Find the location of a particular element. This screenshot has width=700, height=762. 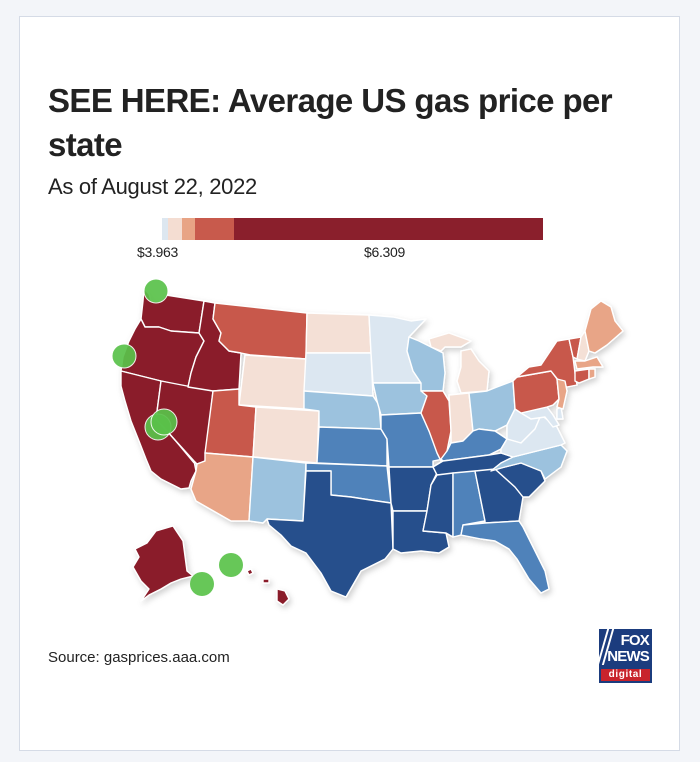

state-MI is located at coordinates (450, 342).